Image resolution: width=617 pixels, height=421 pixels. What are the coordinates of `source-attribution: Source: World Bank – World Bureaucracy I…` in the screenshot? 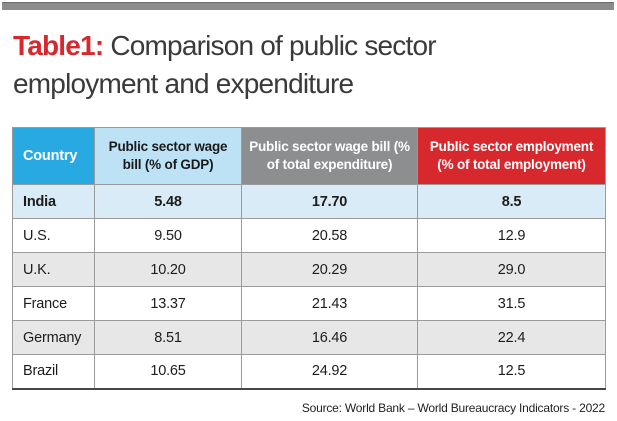 It's located at (453, 408).